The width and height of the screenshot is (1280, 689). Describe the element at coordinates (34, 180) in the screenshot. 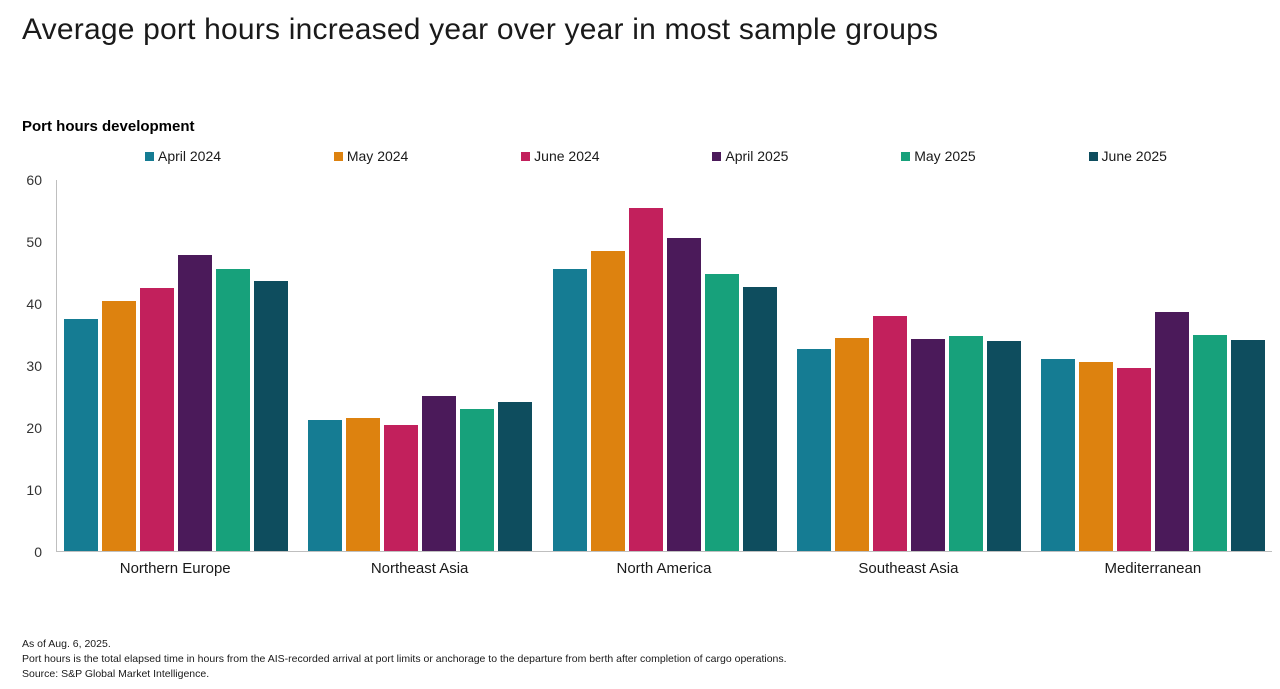

I see `y-tick-label: 60` at that location.